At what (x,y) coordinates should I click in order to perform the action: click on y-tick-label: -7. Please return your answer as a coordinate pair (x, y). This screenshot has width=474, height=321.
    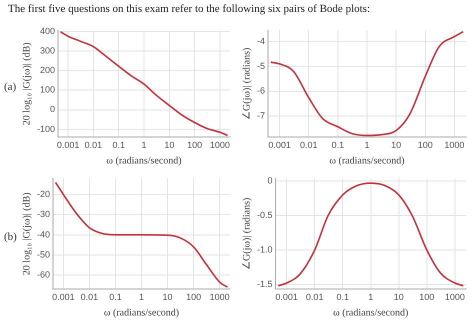
    Looking at the image, I should click on (260, 115).